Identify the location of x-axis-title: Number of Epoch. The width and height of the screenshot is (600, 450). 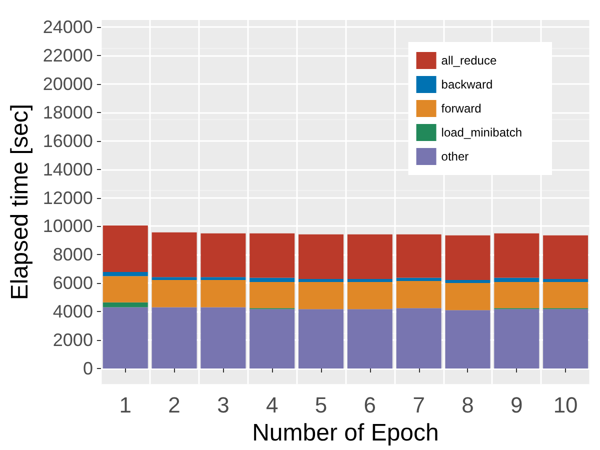
(345, 433).